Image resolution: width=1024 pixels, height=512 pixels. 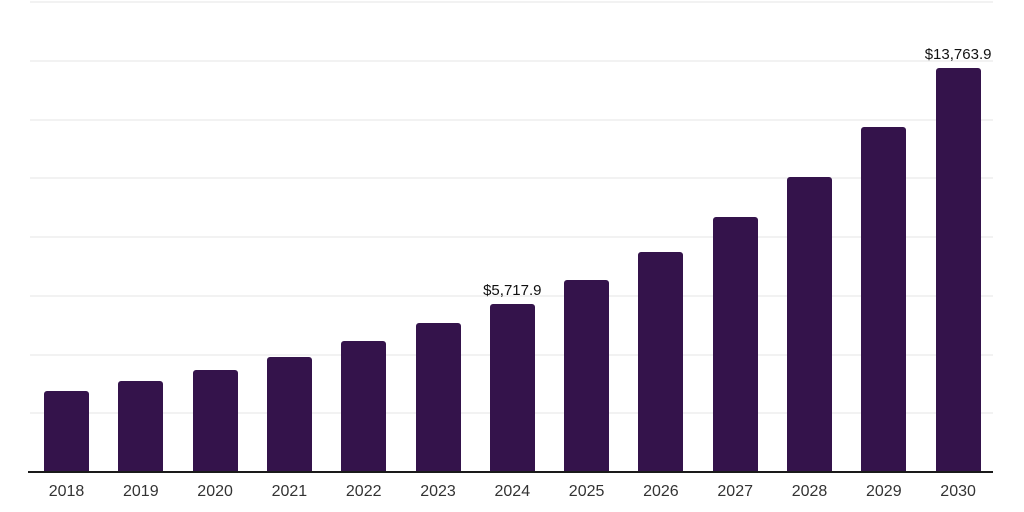 I want to click on data-label-2030: $13,763.9, so click(x=958, y=54).